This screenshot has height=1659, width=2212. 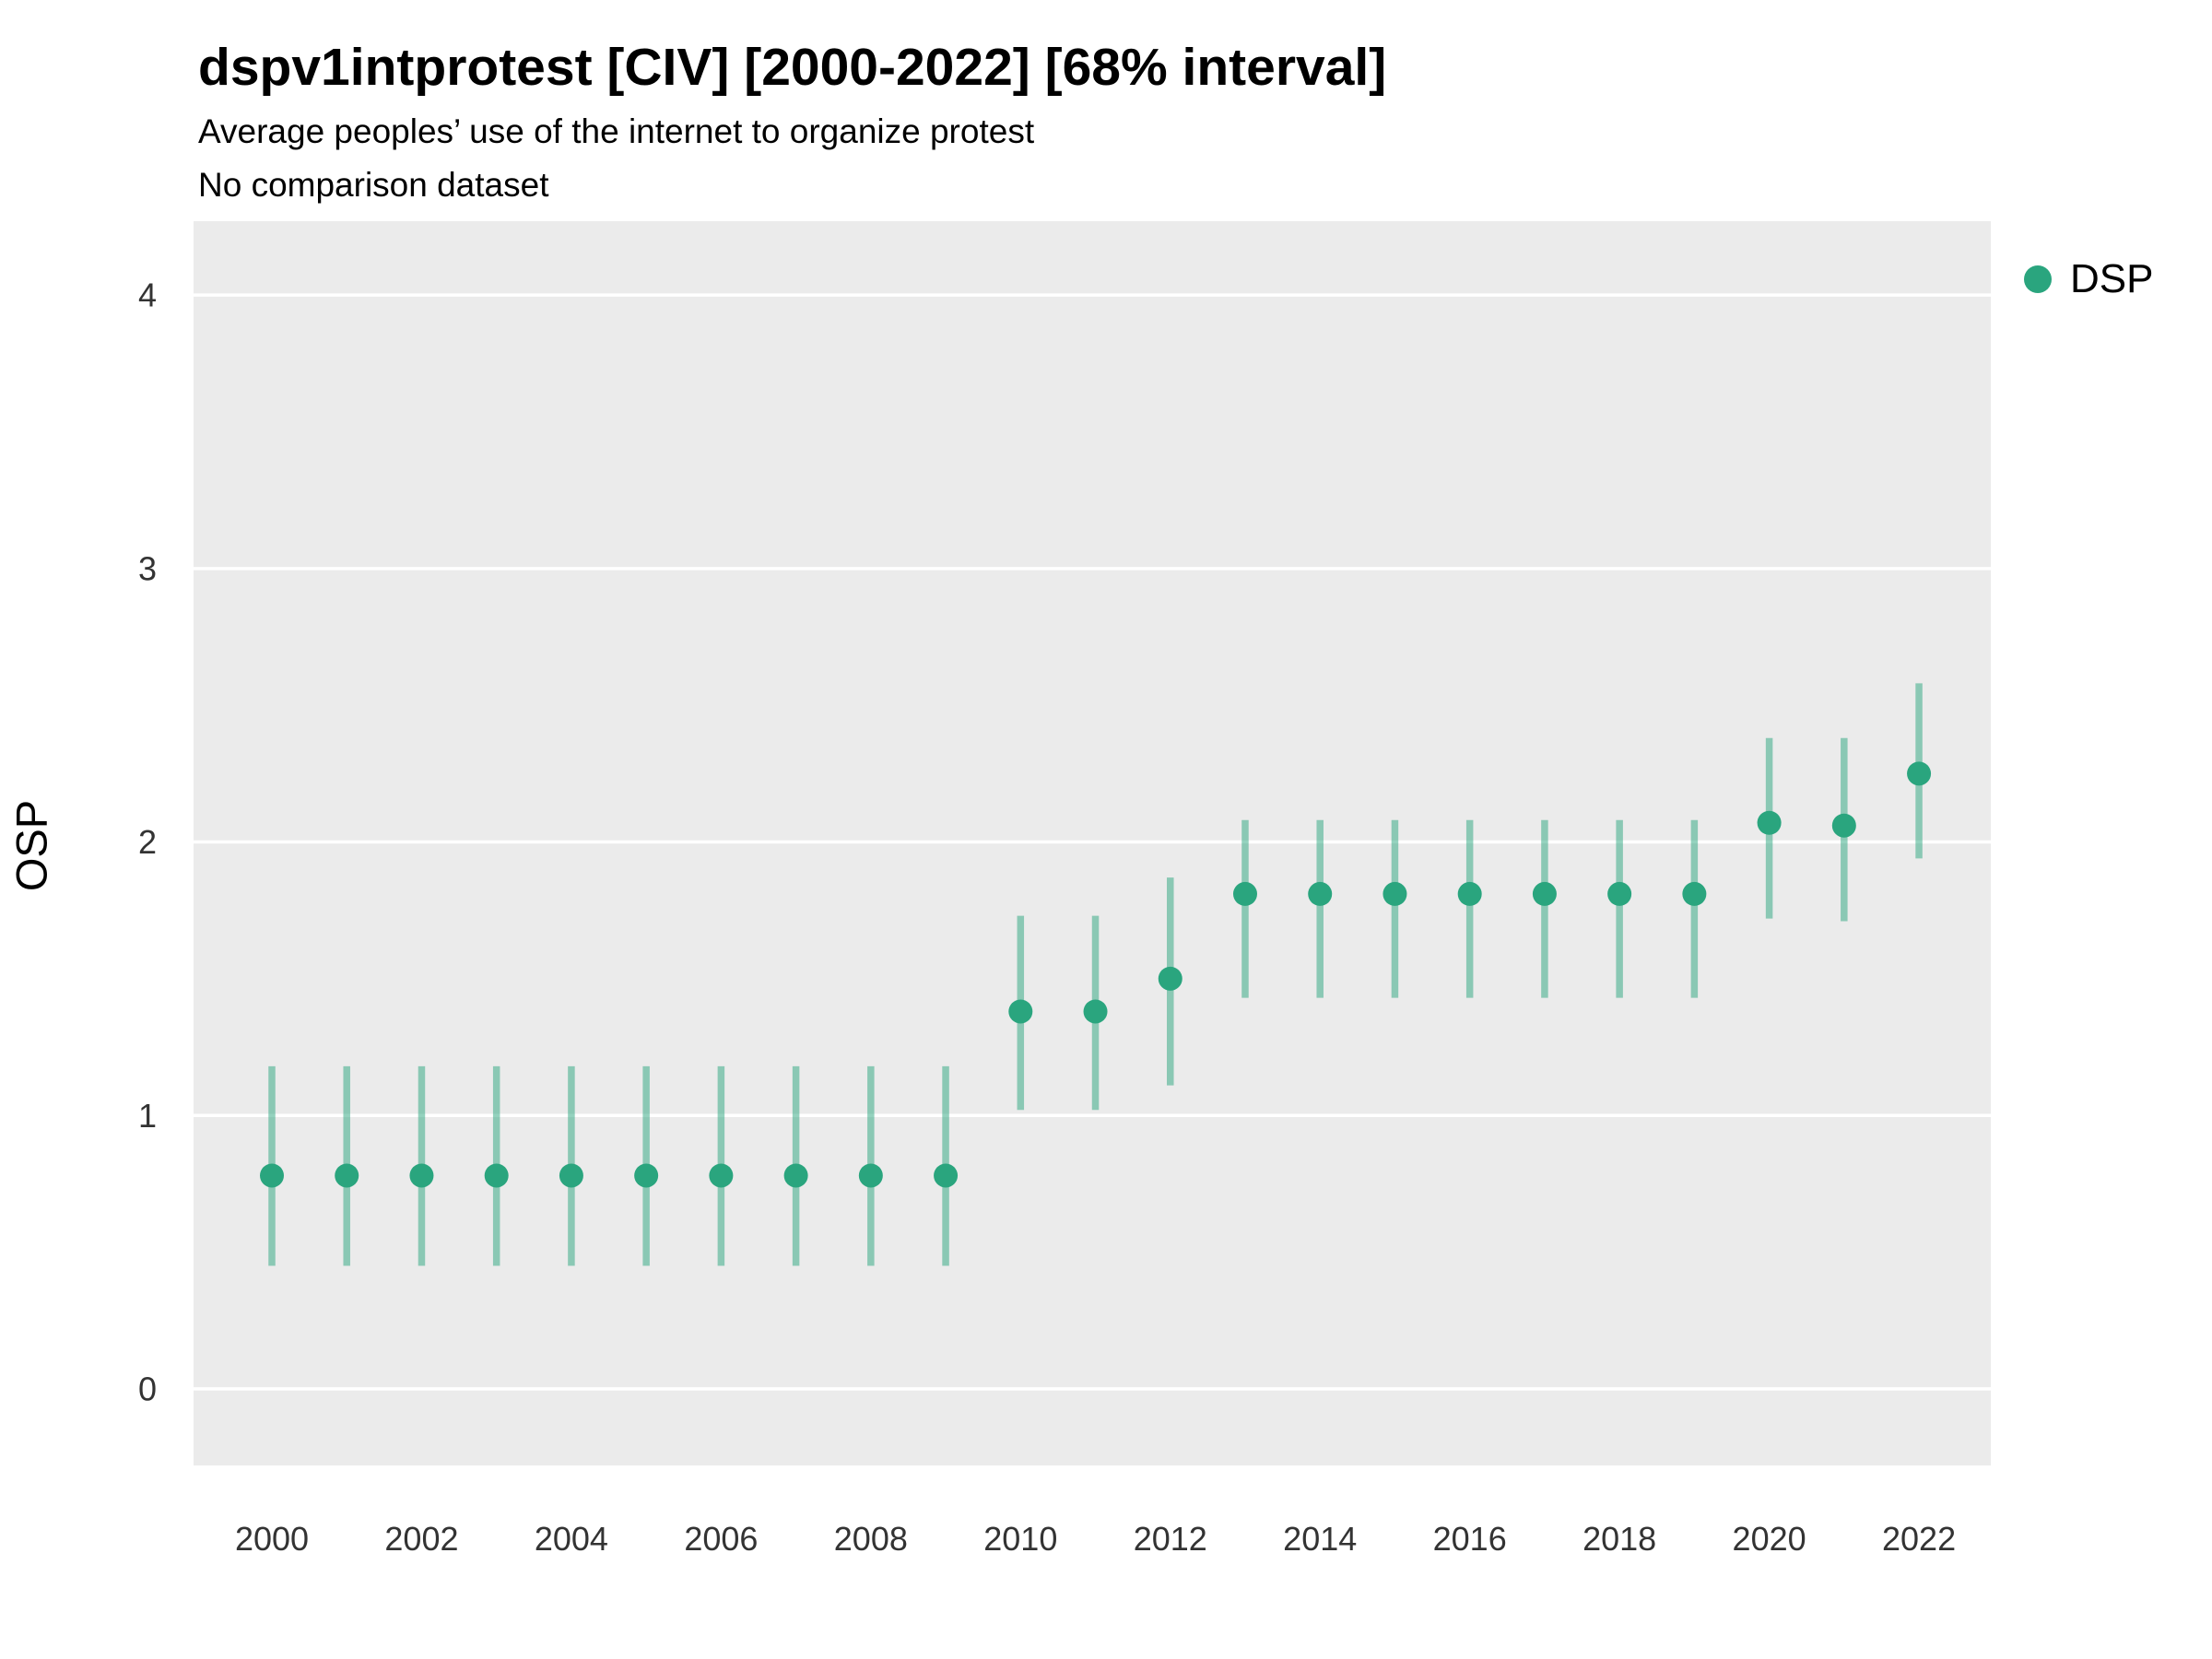 What do you see at coordinates (571, 1539) in the screenshot?
I see `x-tick-label: 2004` at bounding box center [571, 1539].